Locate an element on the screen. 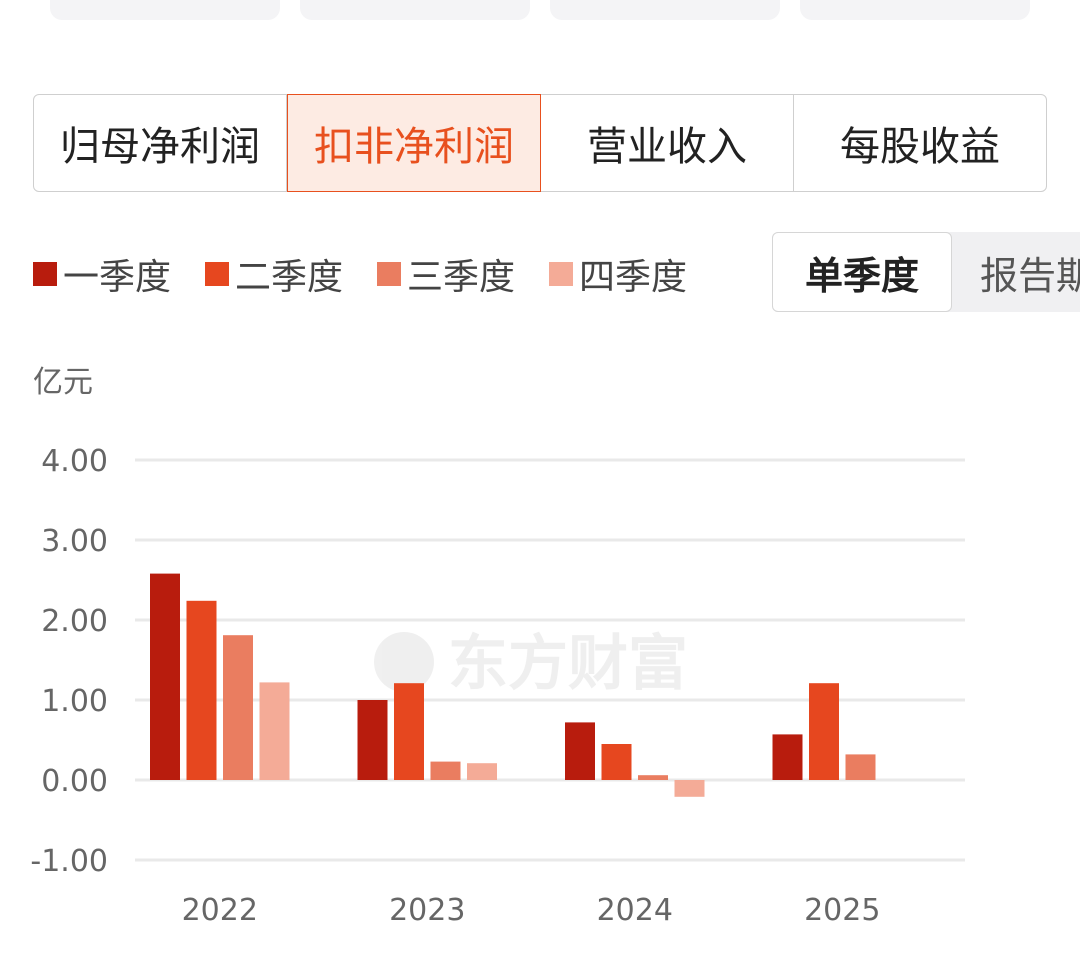 The height and width of the screenshot is (953, 1080). metric-tabs: 归母净利润 扣非净利润 营业收入 每股收益 is located at coordinates (540, 143).